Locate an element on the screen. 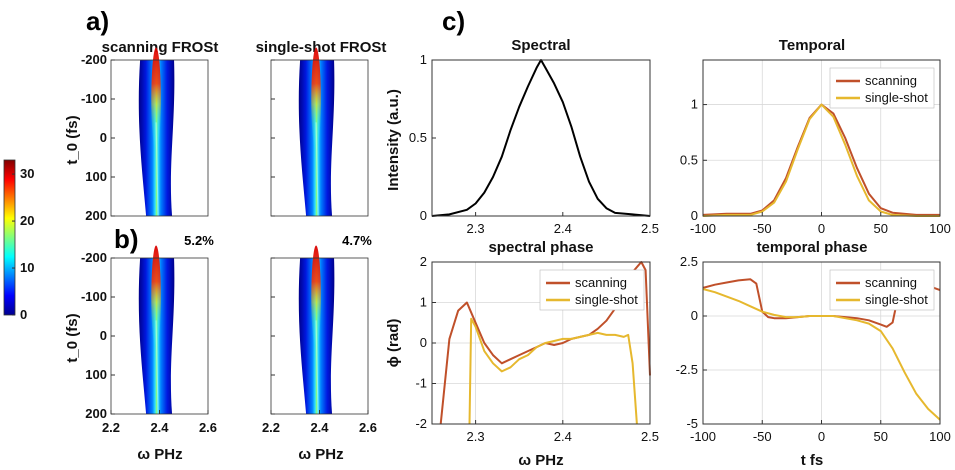 The height and width of the screenshot is (470, 955). panel-label-a: a) is located at coordinates (97, 21).